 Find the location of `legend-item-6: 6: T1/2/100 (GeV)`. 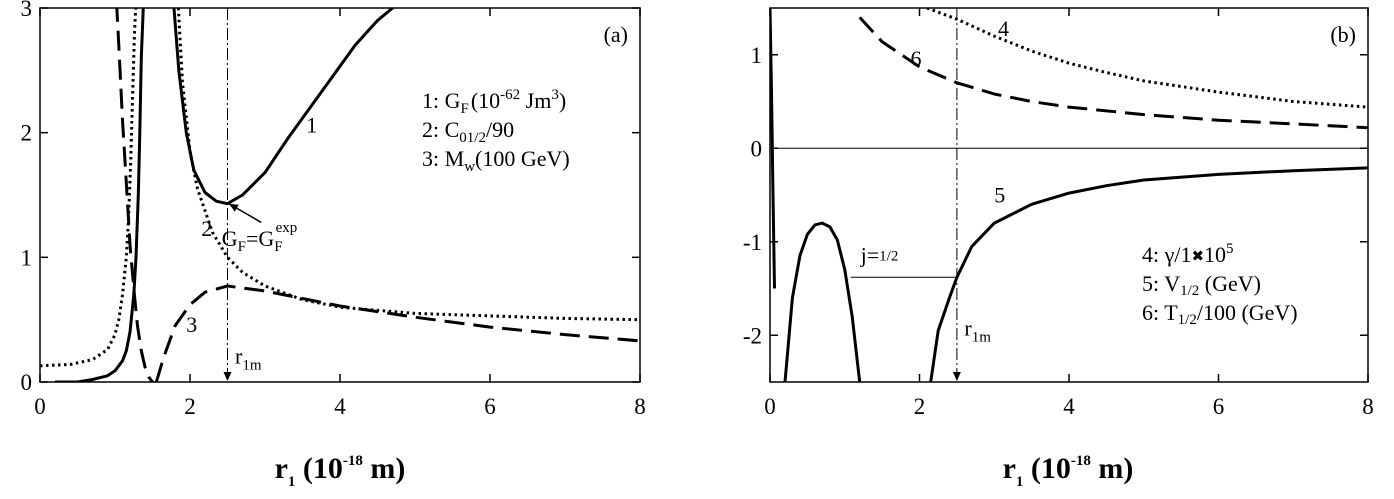

legend-item-6: 6: T1/2/100 (GeV) is located at coordinates (1220, 314).